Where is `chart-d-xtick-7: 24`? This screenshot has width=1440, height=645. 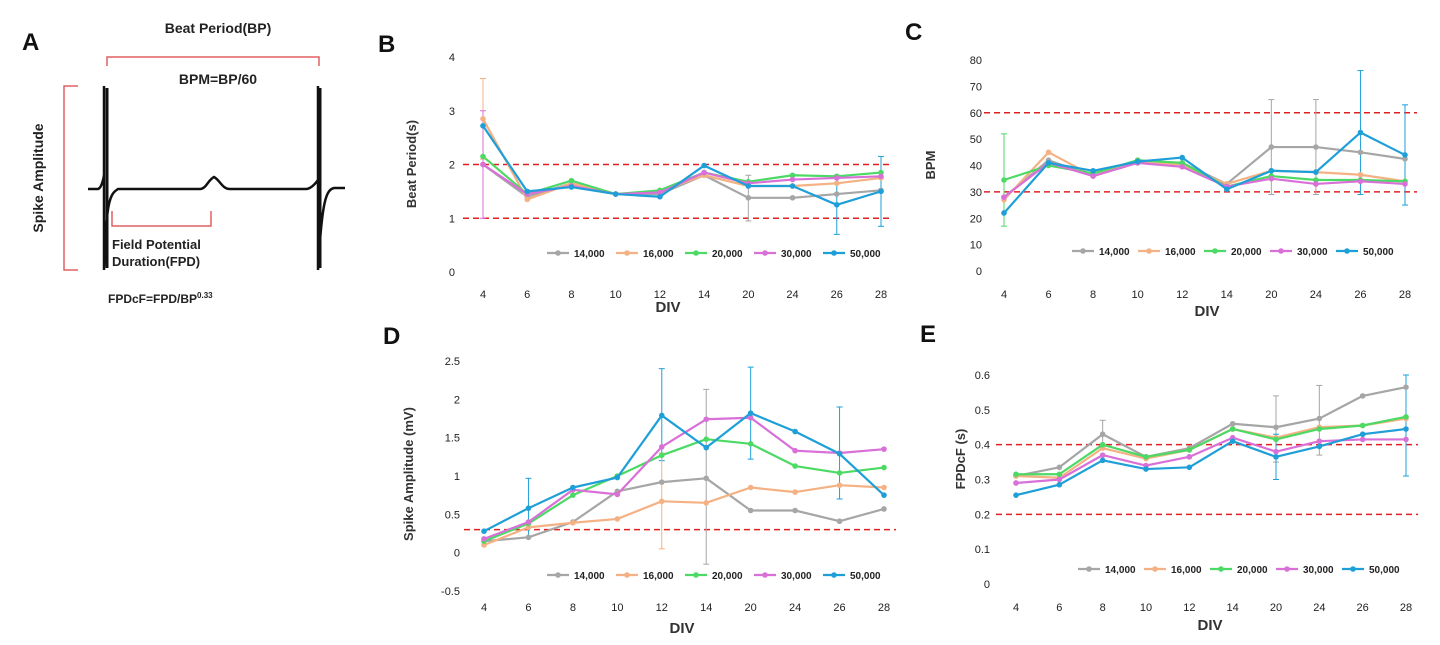 chart-d-xtick-7: 24 is located at coordinates (795, 608).